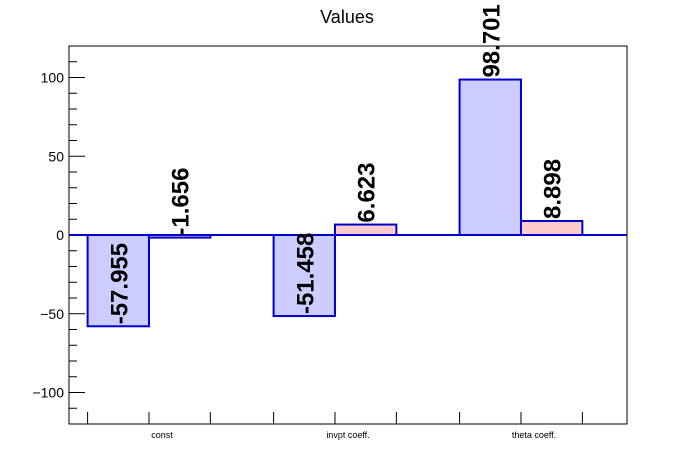 The width and height of the screenshot is (696, 472). Describe the element at coordinates (53, 78) in the screenshot. I see `y-tick-label: 100` at that location.